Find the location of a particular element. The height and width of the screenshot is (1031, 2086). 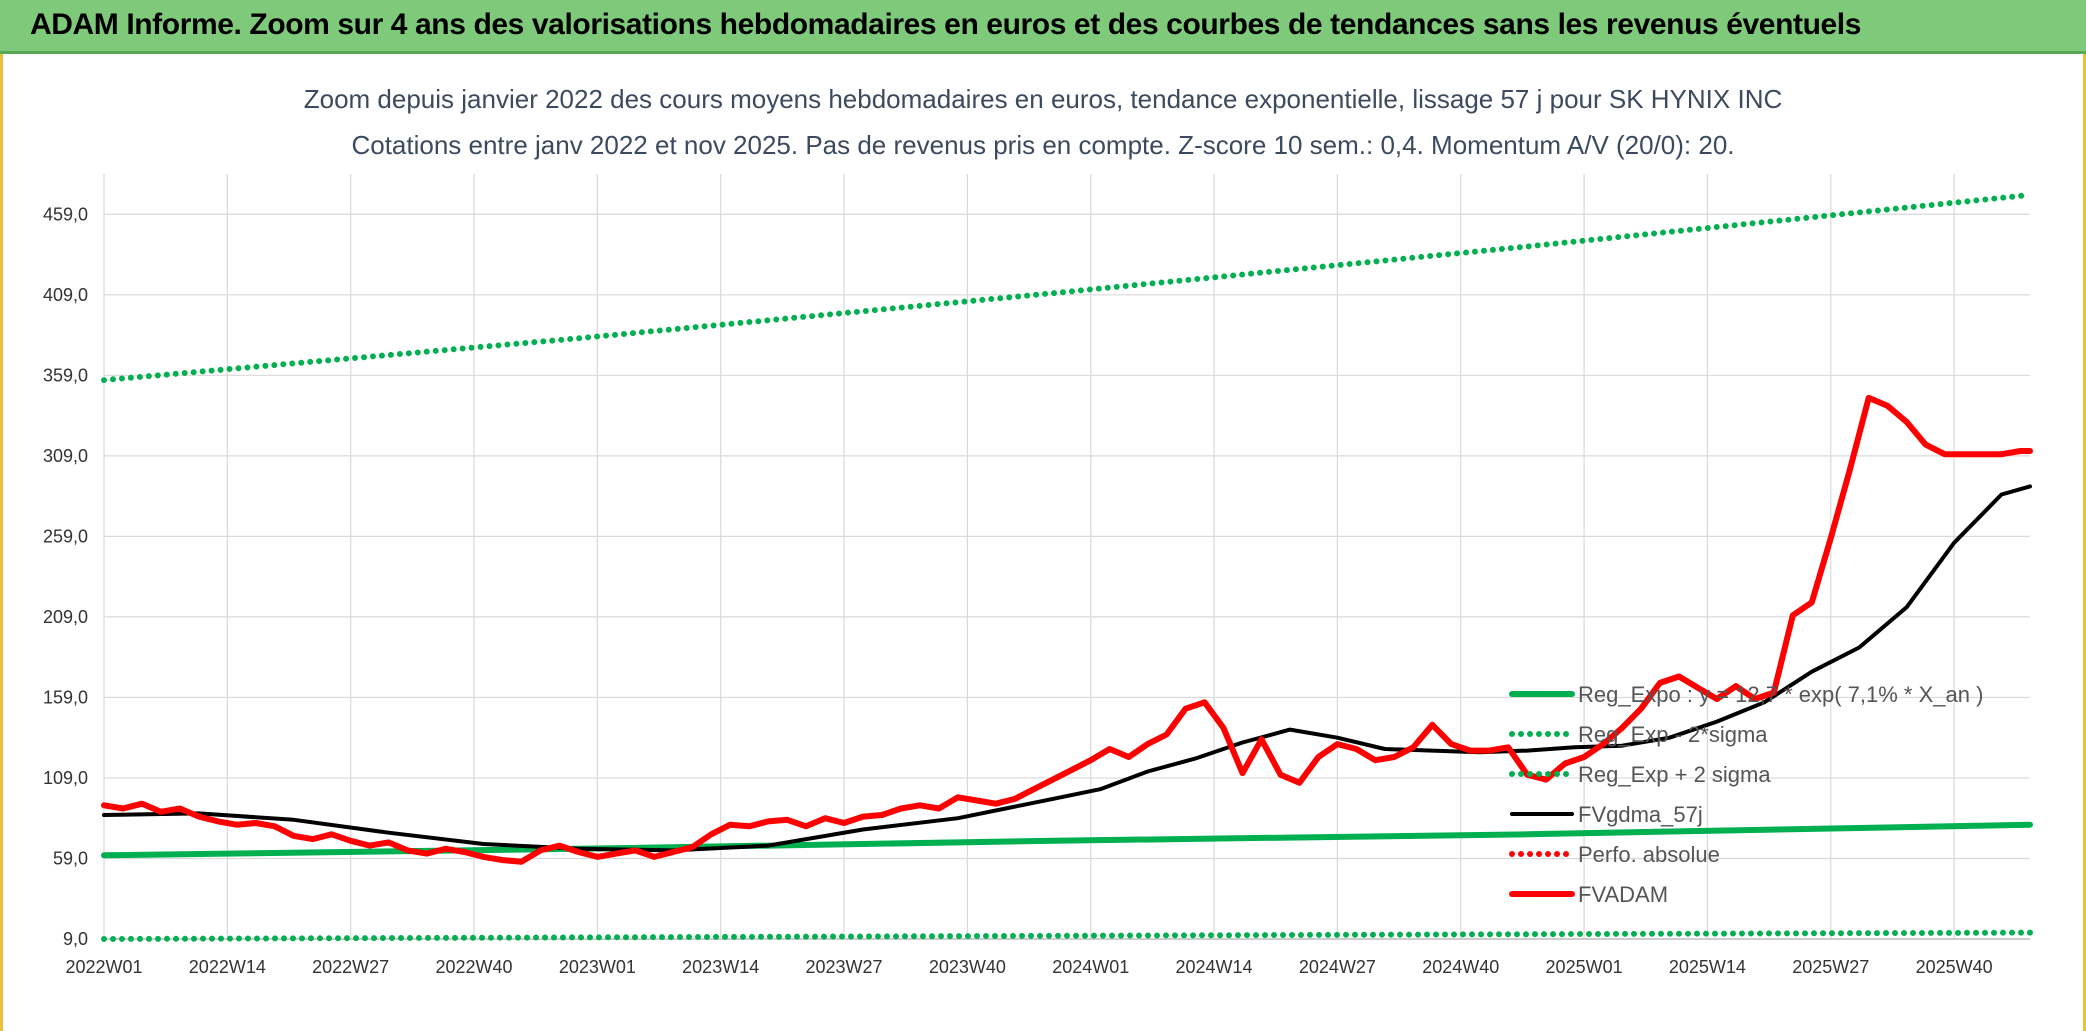

y-tick-label: 259,0 is located at coordinates (65, 536).